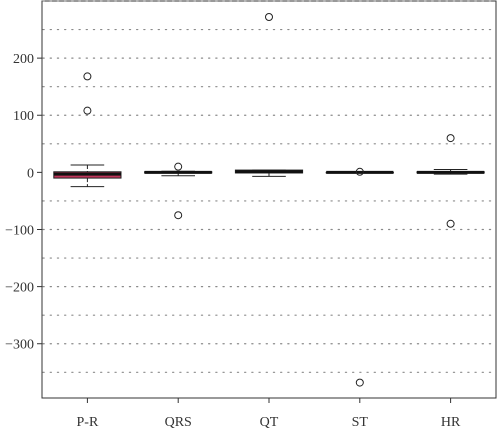 The height and width of the screenshot is (433, 500). What do you see at coordinates (359, 277) in the screenshot?
I see `box-st` at bounding box center [359, 277].